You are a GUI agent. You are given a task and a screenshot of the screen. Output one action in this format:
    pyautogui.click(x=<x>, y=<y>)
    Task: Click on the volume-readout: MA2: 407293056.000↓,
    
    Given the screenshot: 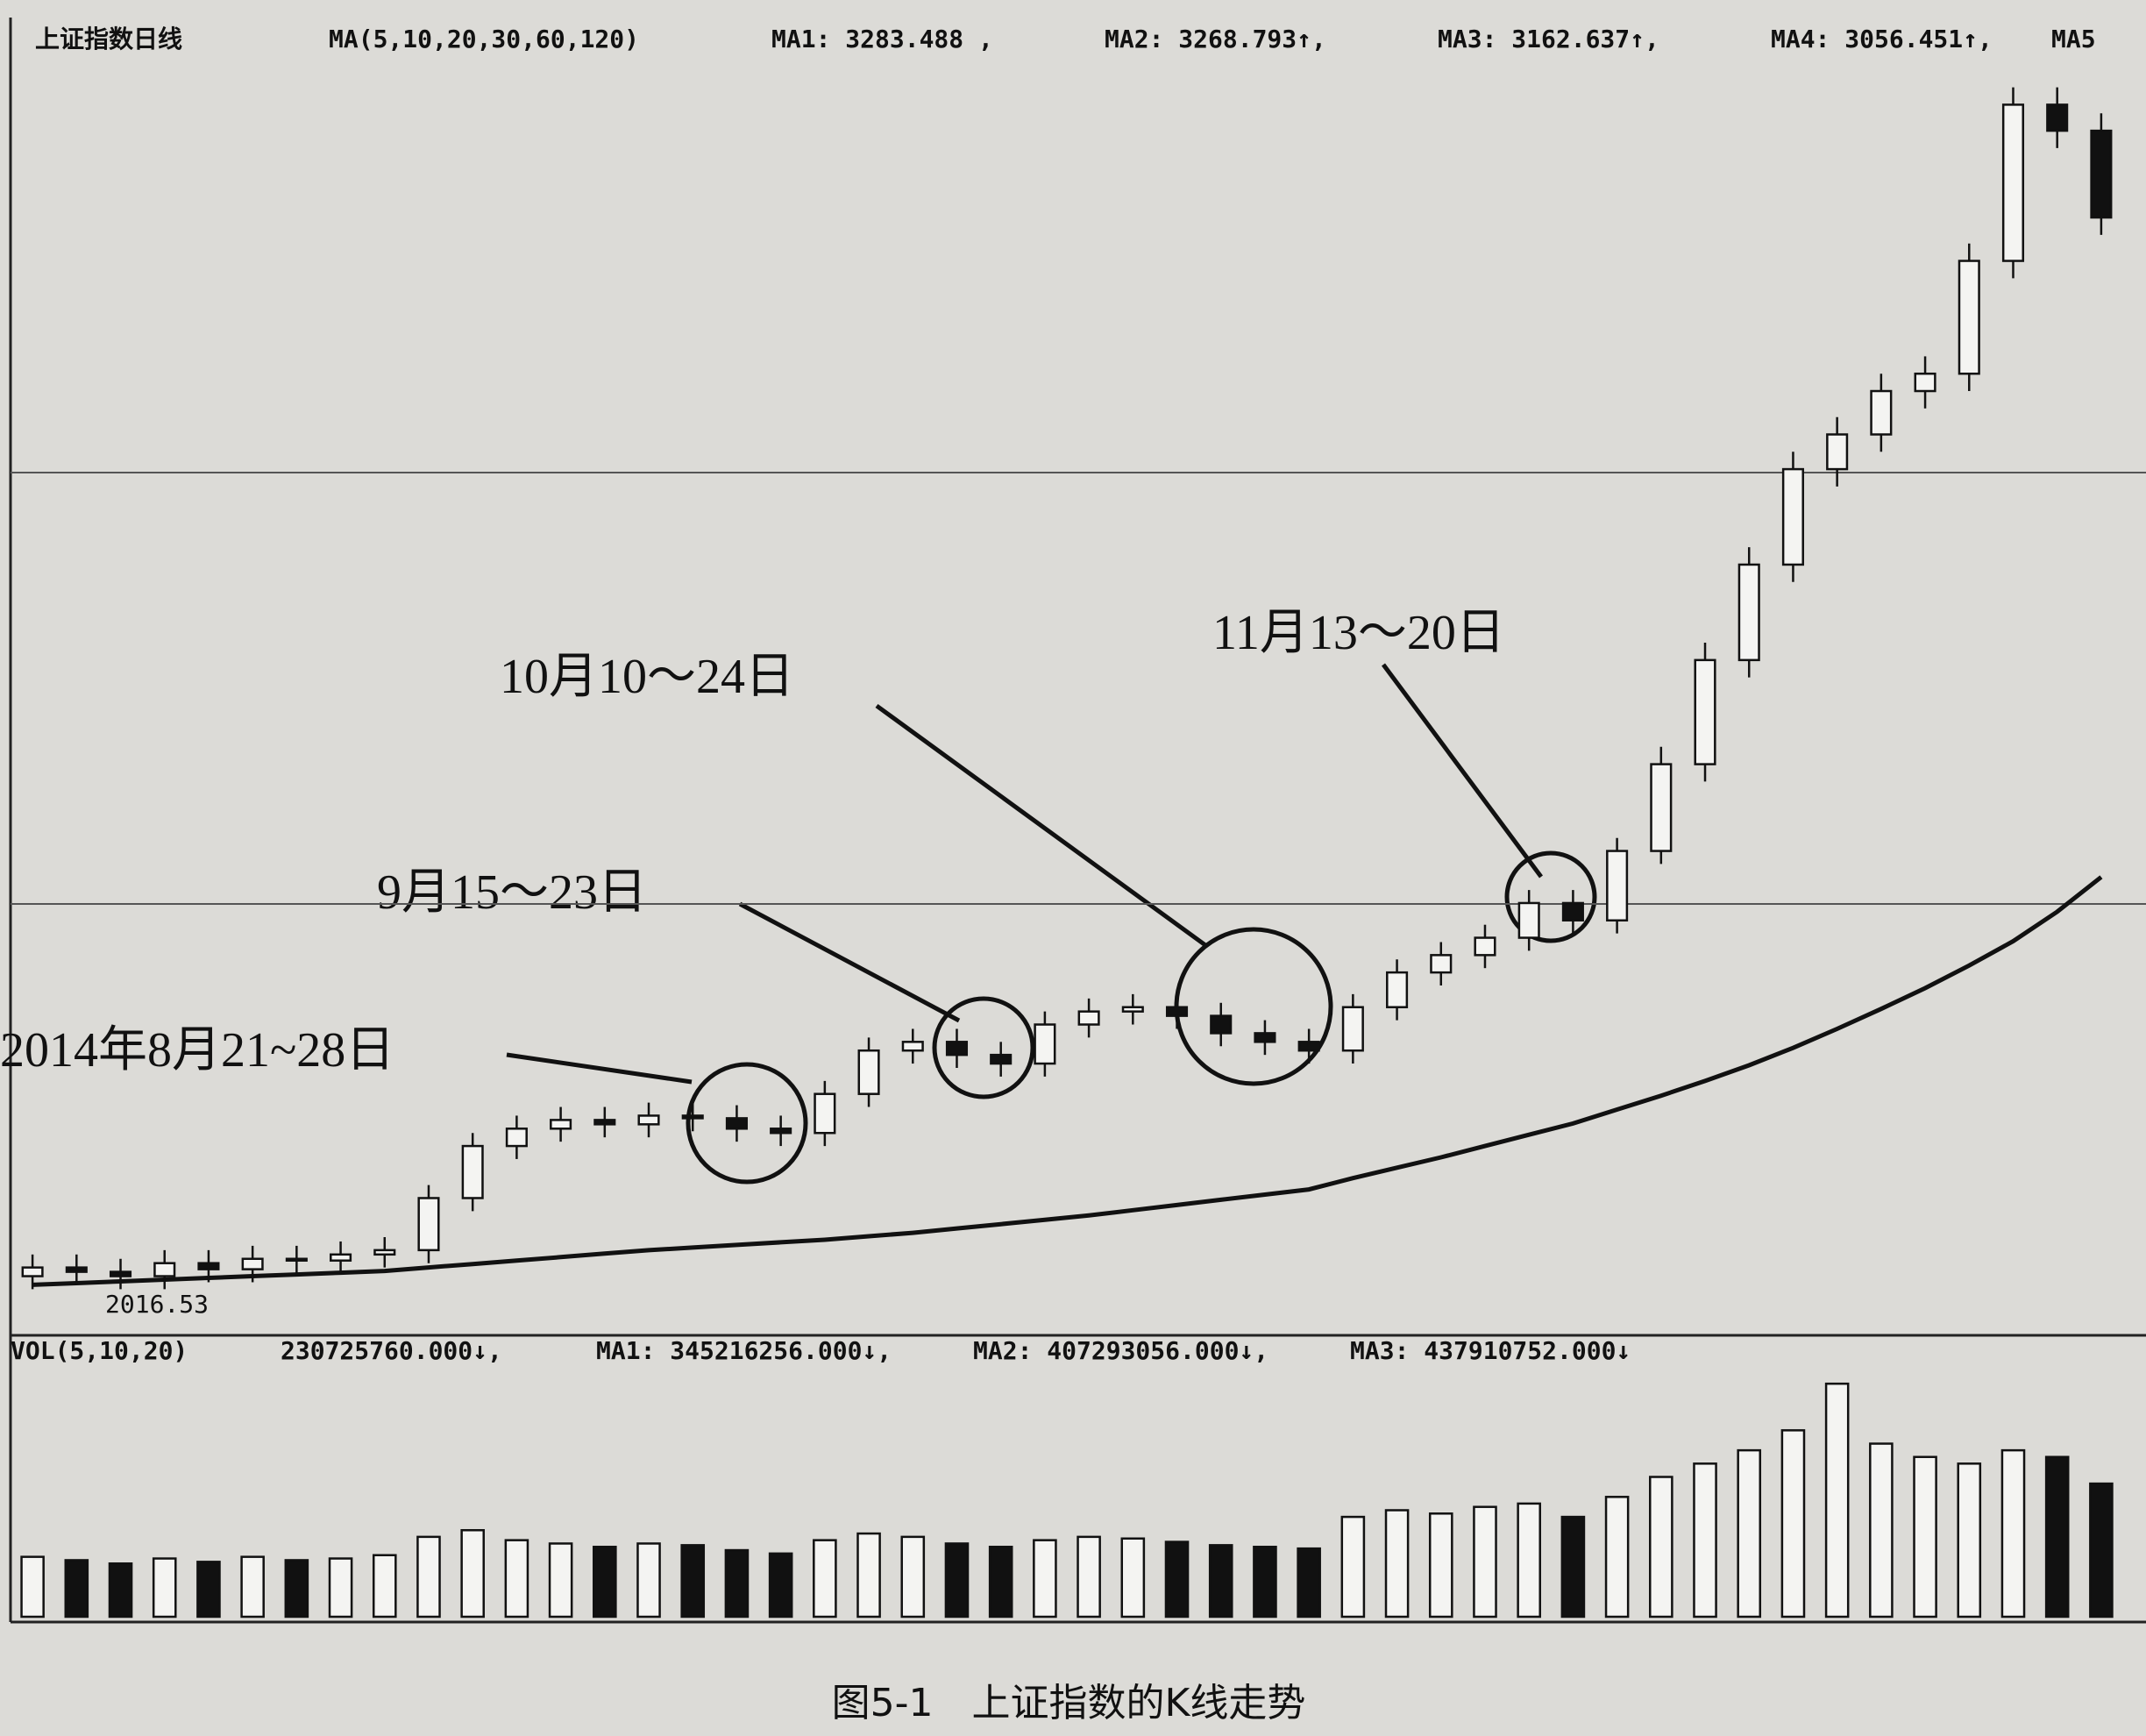 What is the action you would take?
    pyautogui.click(x=1120, y=1350)
    